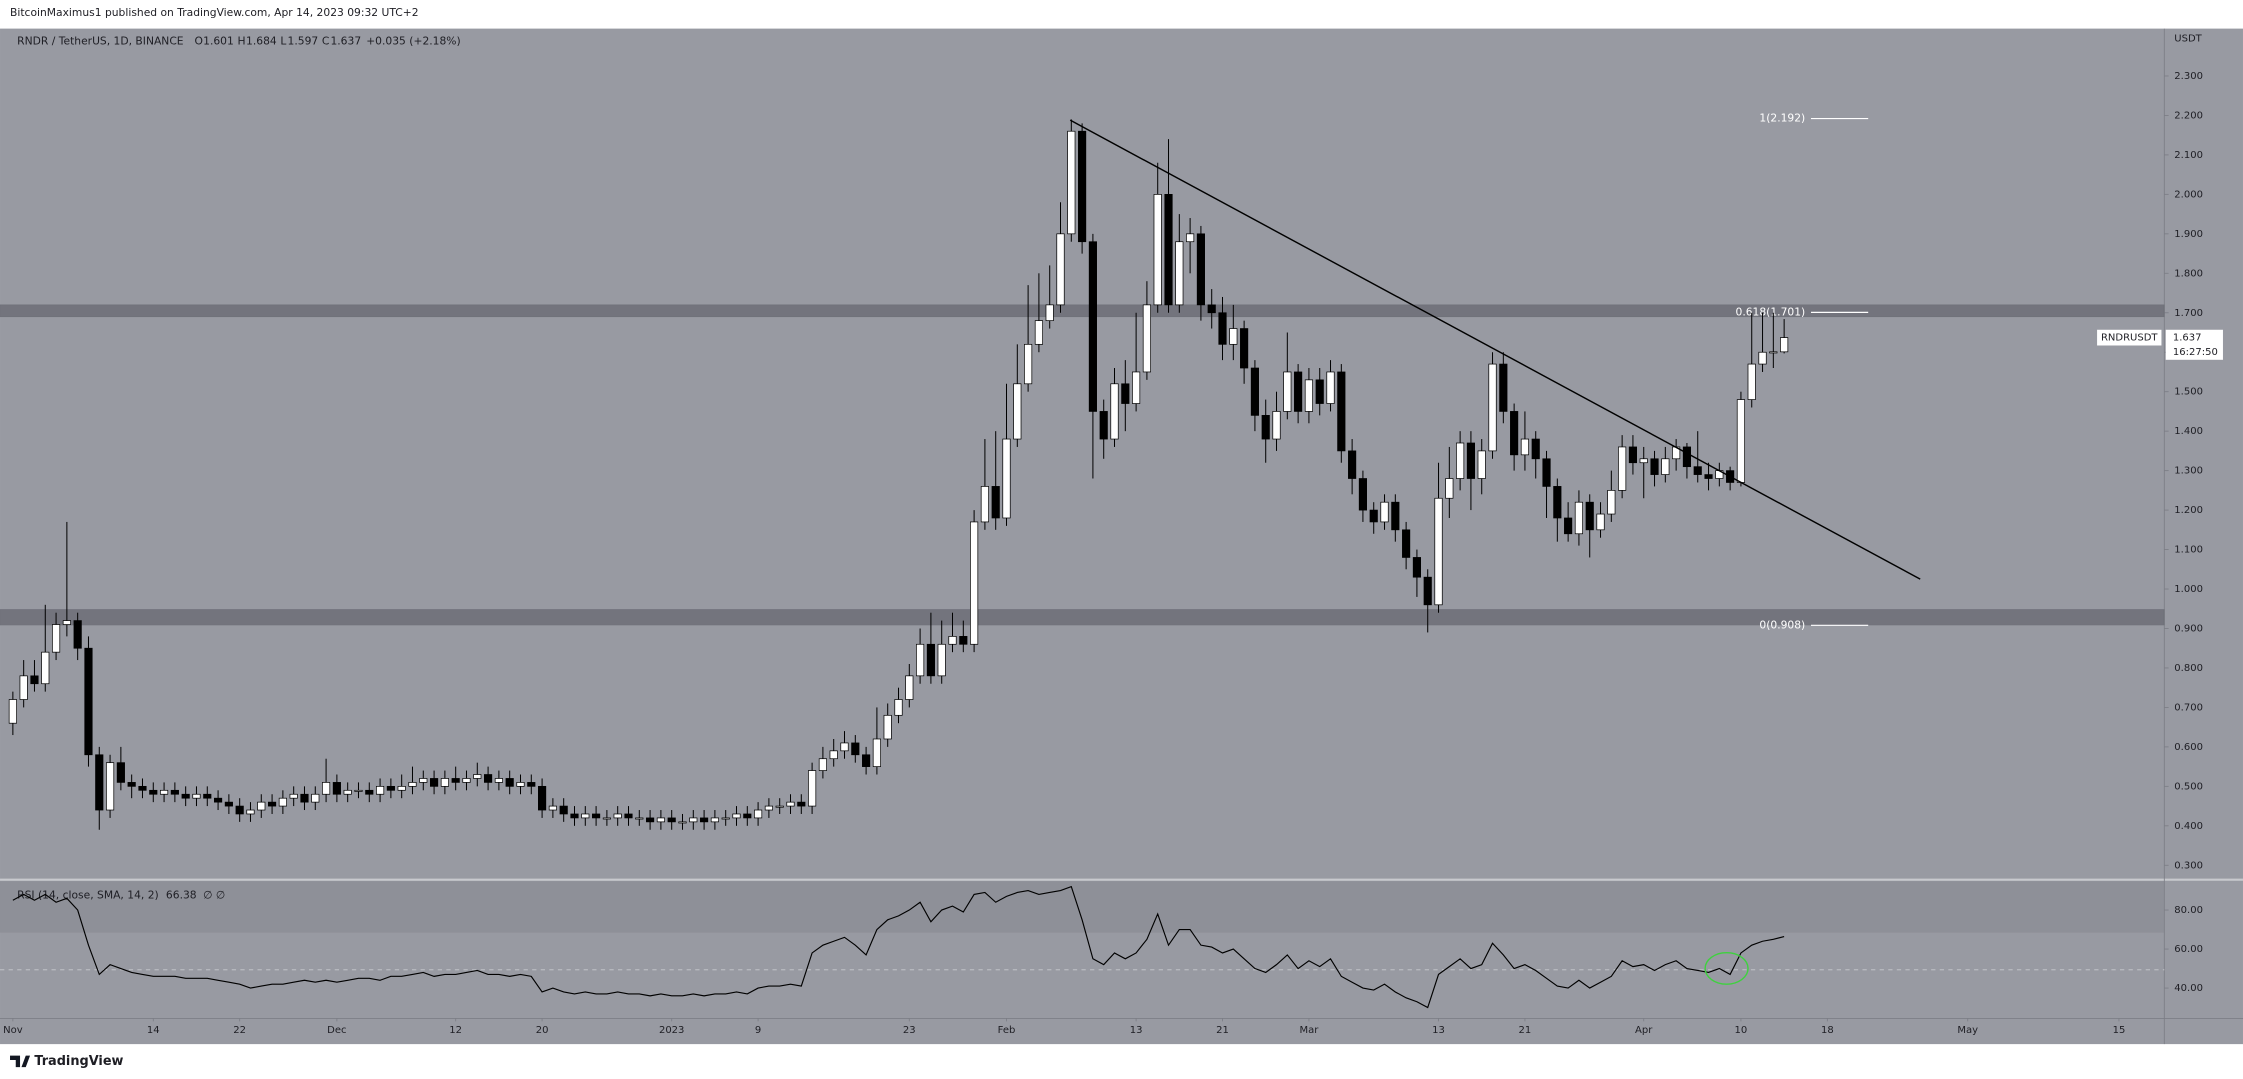 This screenshot has height=1079, width=2243. Describe the element at coordinates (898, 947) in the screenshot. I see `rsi-line` at that location.